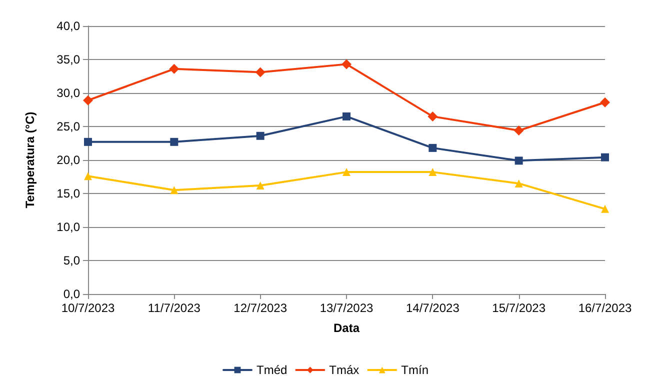 The height and width of the screenshot is (391, 651). I want to click on y-tick-label: 15,0, so click(68, 193).